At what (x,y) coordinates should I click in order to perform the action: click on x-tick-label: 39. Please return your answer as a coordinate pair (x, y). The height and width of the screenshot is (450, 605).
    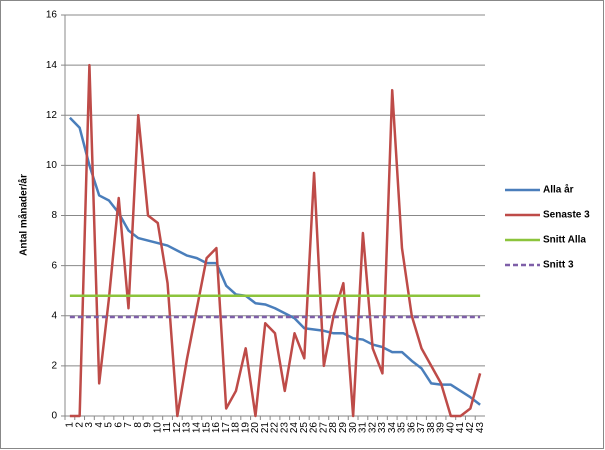
    Looking at the image, I should click on (441, 428).